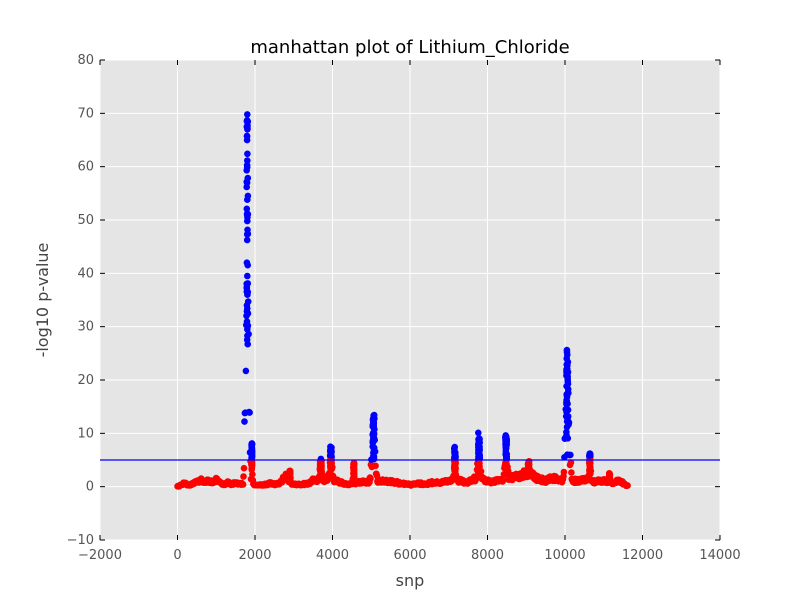  I want to click on y-tick-label: 10, so click(85, 433).